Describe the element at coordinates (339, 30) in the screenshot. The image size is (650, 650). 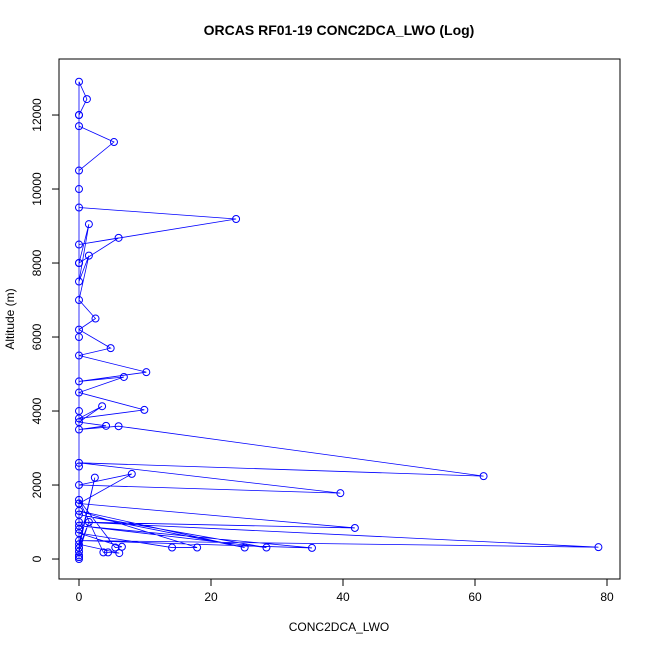
I see `chart-title: ORCAS RF01-19 CONC2DCA_LWO (Log)` at that location.